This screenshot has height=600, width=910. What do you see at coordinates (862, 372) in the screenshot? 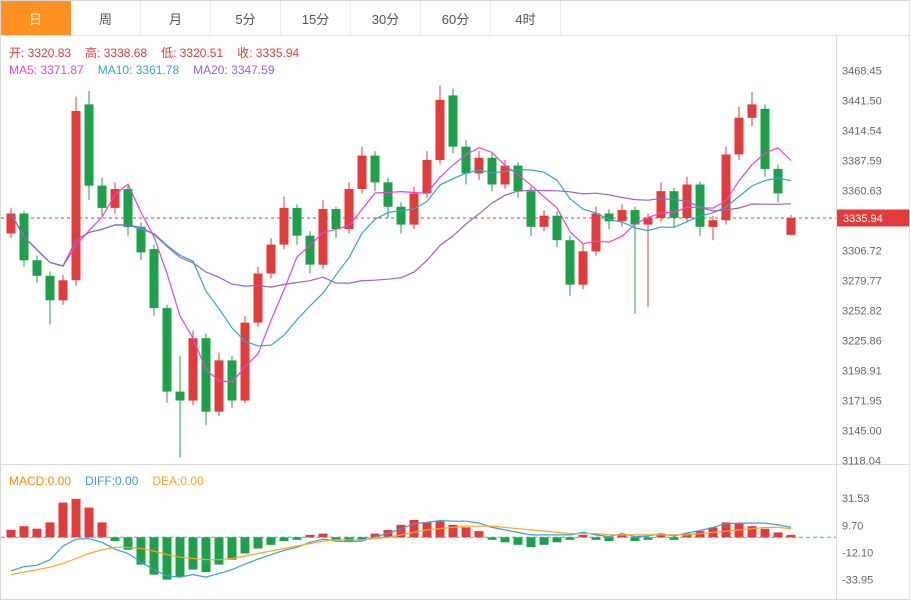
I see `price-tick-label: 3198.91` at bounding box center [862, 372].